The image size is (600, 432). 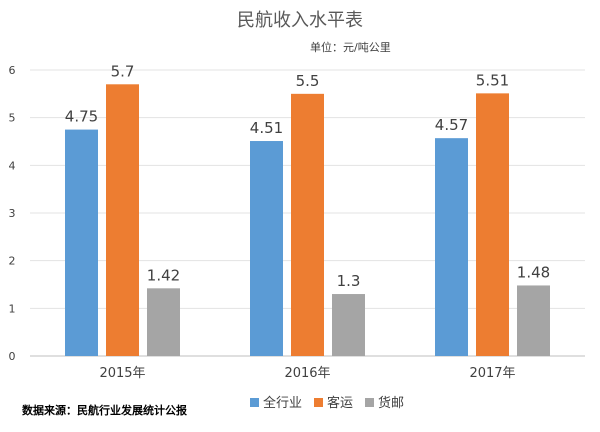 What do you see at coordinates (266, 248) in the screenshot?
I see `bar-全行业-2016年` at bounding box center [266, 248].